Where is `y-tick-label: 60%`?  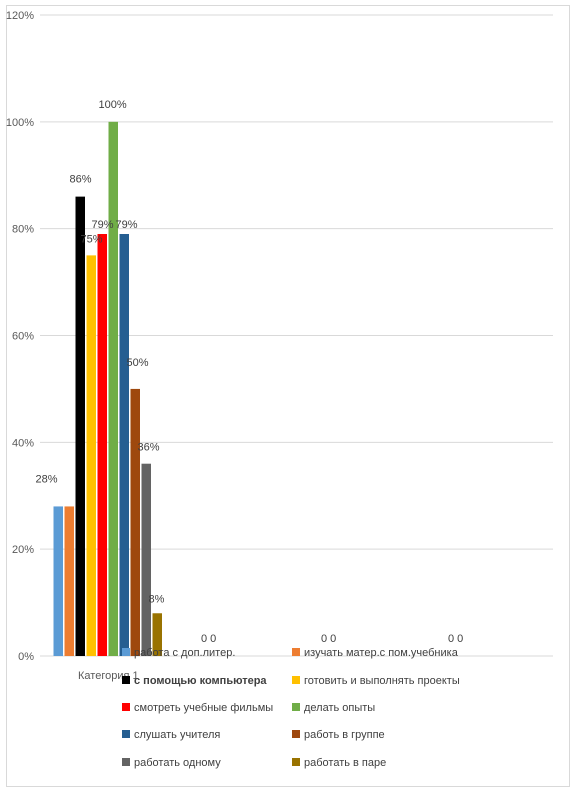
y-tick-label: 60% is located at coordinates (23, 337).